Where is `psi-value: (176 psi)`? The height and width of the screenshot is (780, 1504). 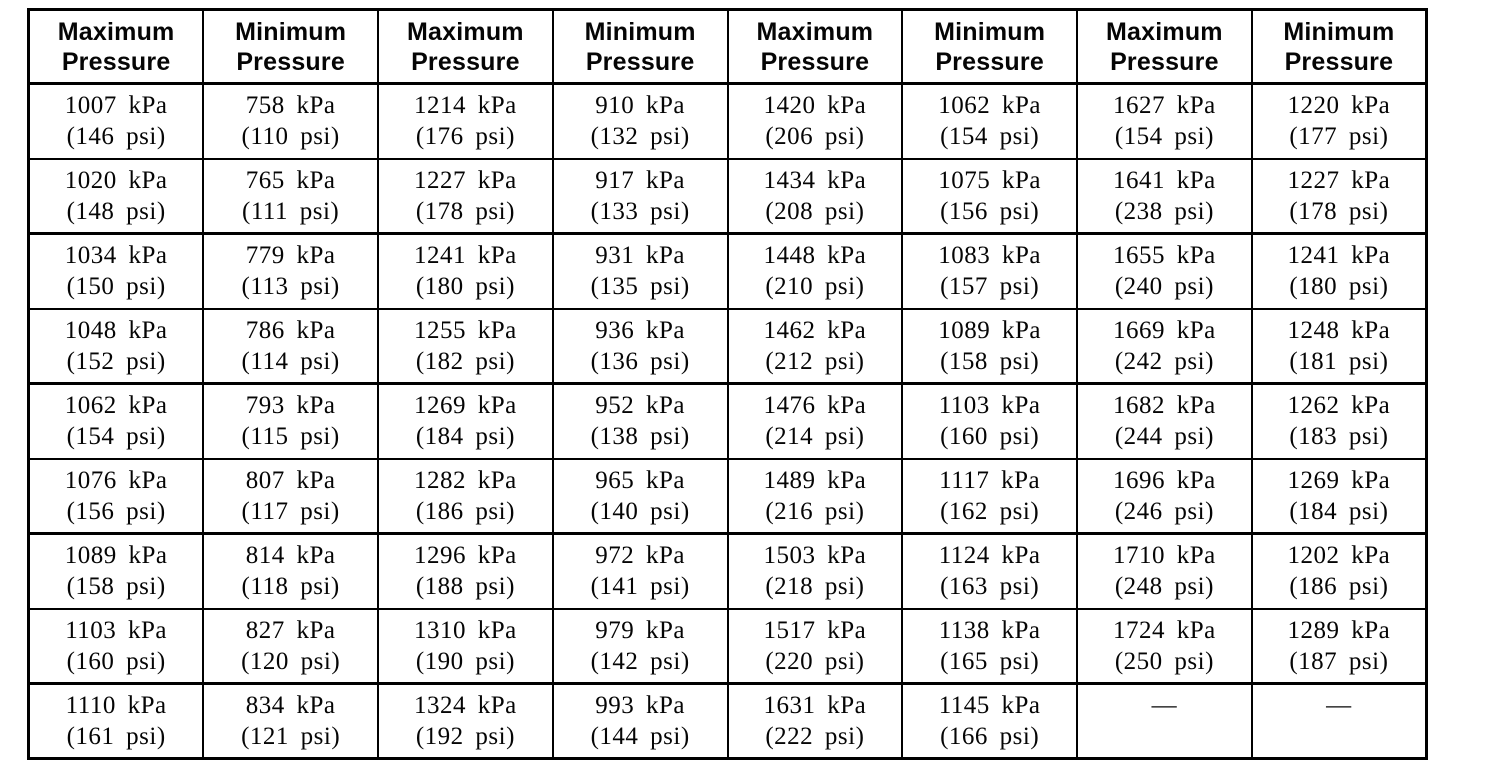 psi-value: (176 psi) is located at coordinates (465, 137).